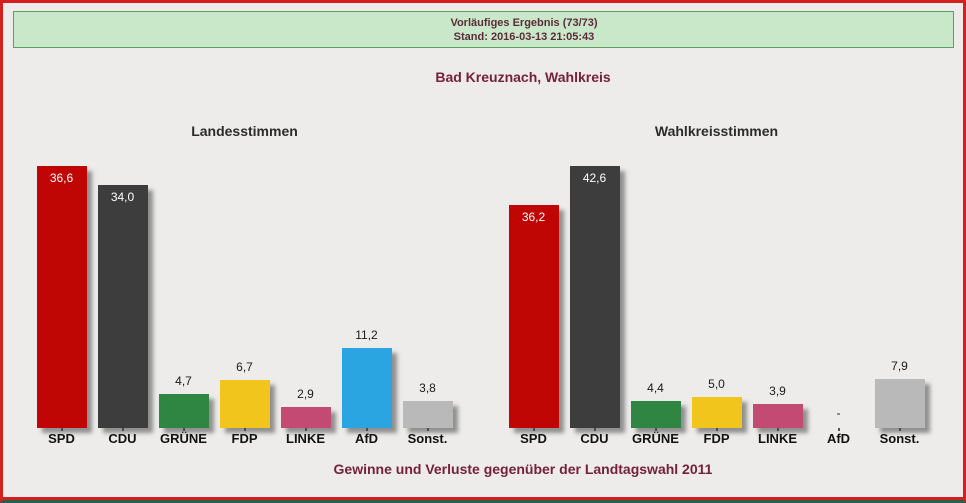 The image size is (966, 503). I want to click on bar-column: 5,0, so click(716, 298).